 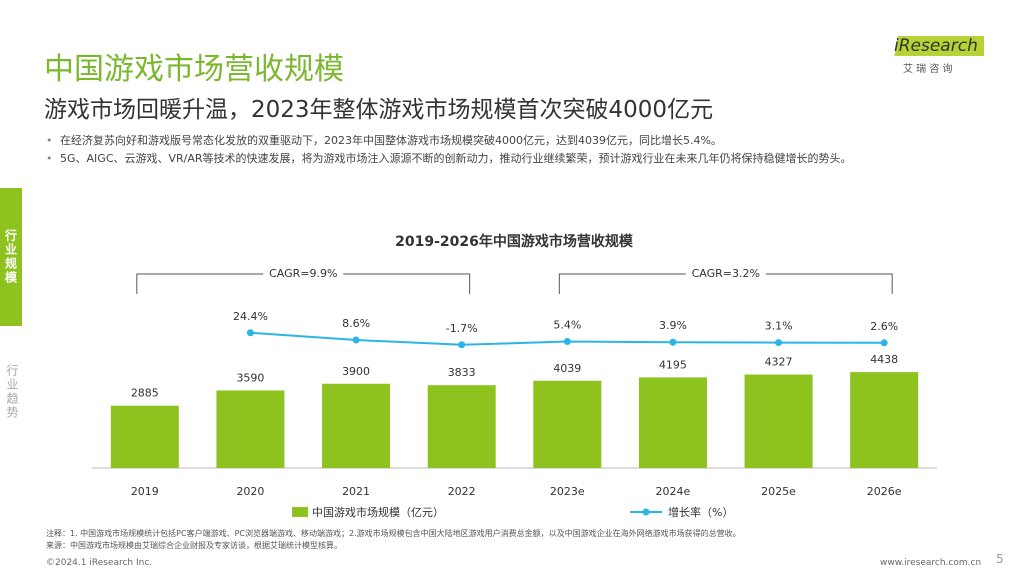 I want to click on bar-label: 3900, so click(x=356, y=371).